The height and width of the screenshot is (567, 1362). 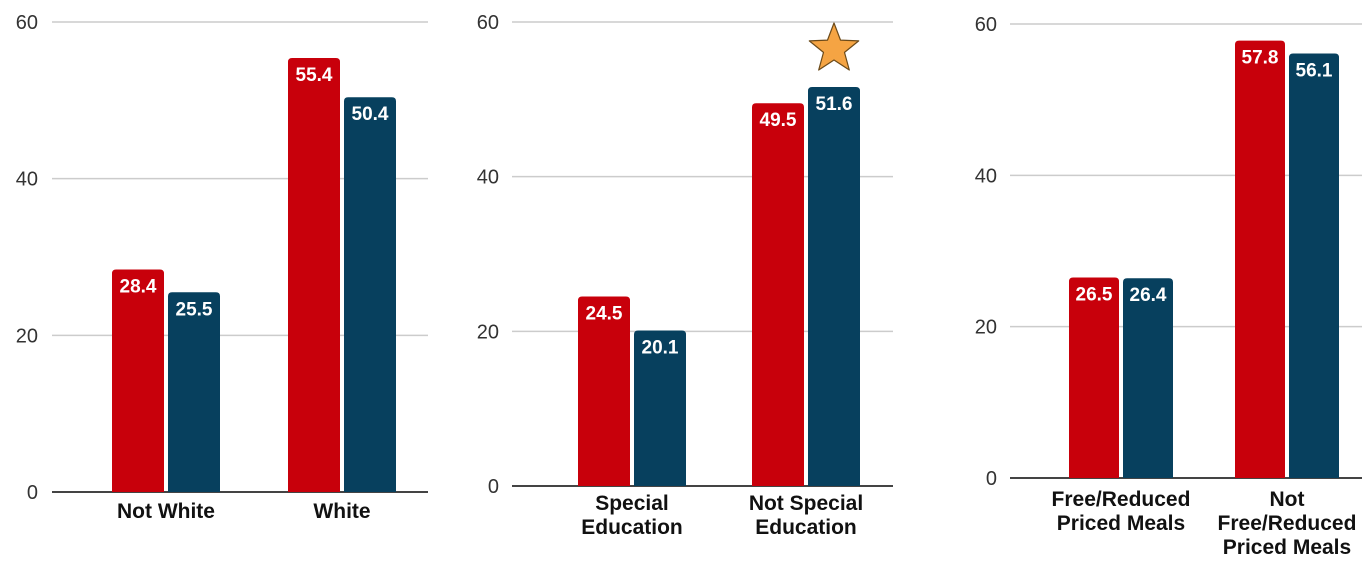 What do you see at coordinates (834, 46) in the screenshot?
I see `star-icon` at bounding box center [834, 46].